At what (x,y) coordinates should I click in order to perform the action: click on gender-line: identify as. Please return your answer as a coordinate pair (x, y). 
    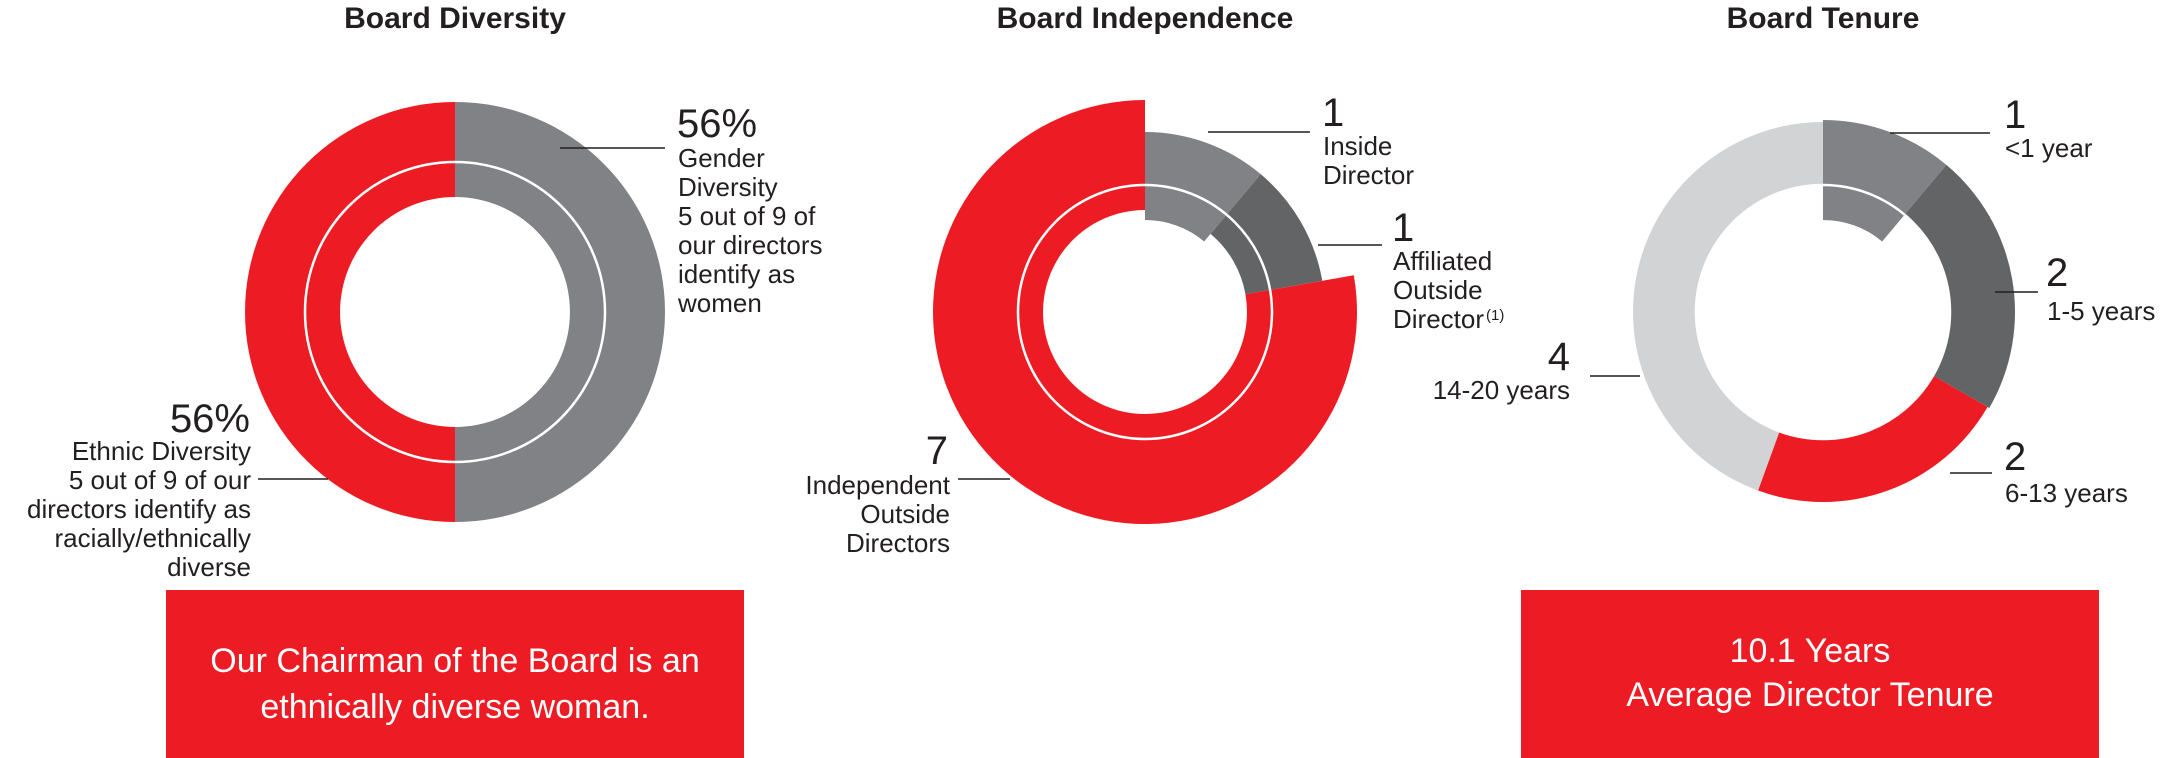
    Looking at the image, I should click on (736, 274).